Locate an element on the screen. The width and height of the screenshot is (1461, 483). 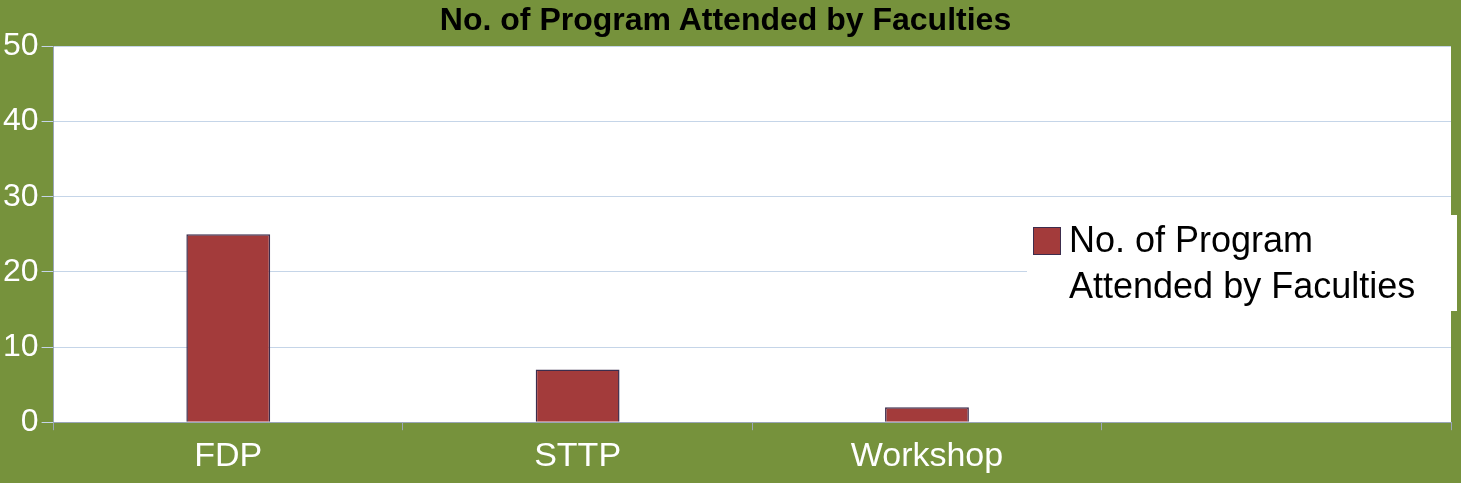
y-tick-label: 30 is located at coordinates (21, 194).